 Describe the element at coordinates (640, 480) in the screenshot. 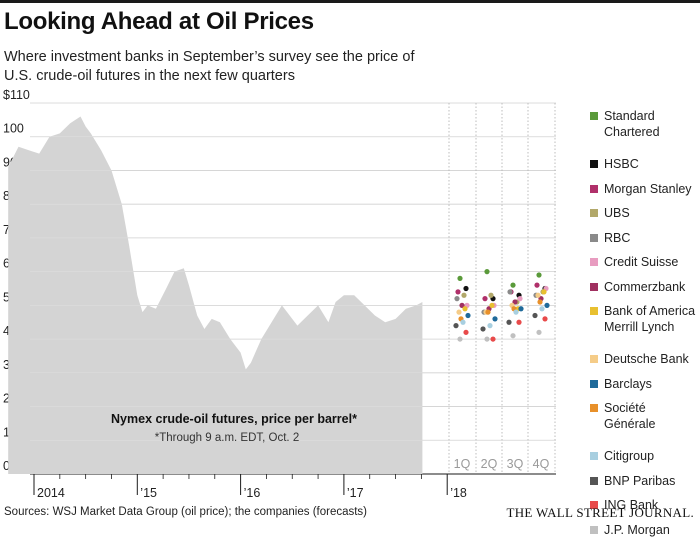

I see `legend-label: BNP Paribas` at that location.